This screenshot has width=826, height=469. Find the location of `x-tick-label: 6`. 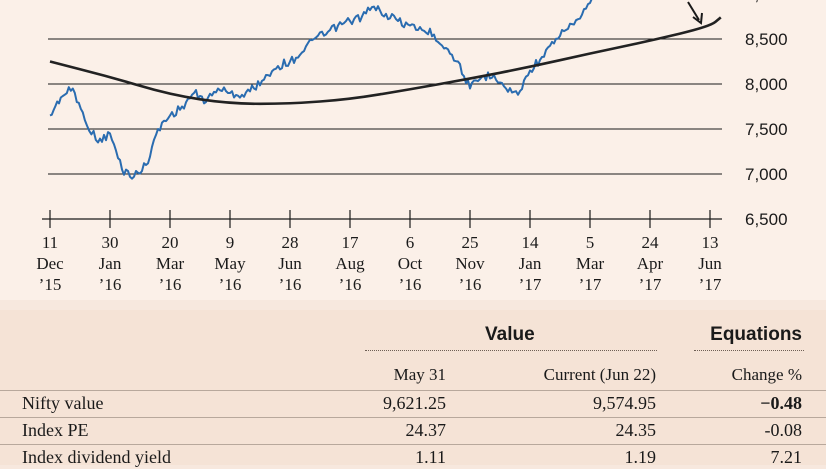

x-tick-label: 6 is located at coordinates (410, 242).